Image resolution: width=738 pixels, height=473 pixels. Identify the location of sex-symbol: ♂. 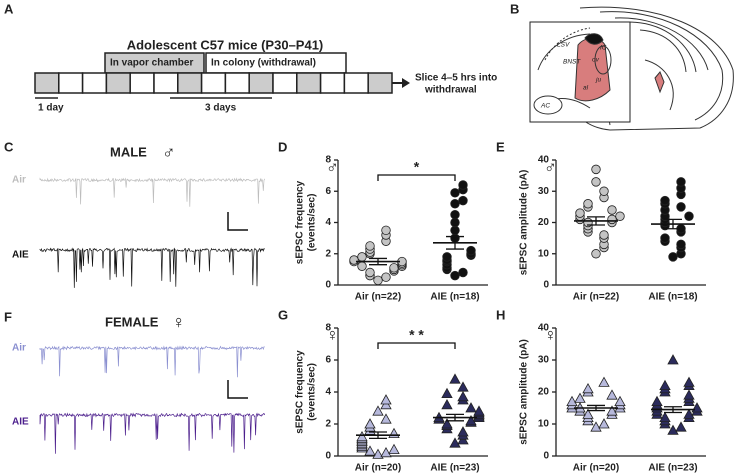
(550, 166).